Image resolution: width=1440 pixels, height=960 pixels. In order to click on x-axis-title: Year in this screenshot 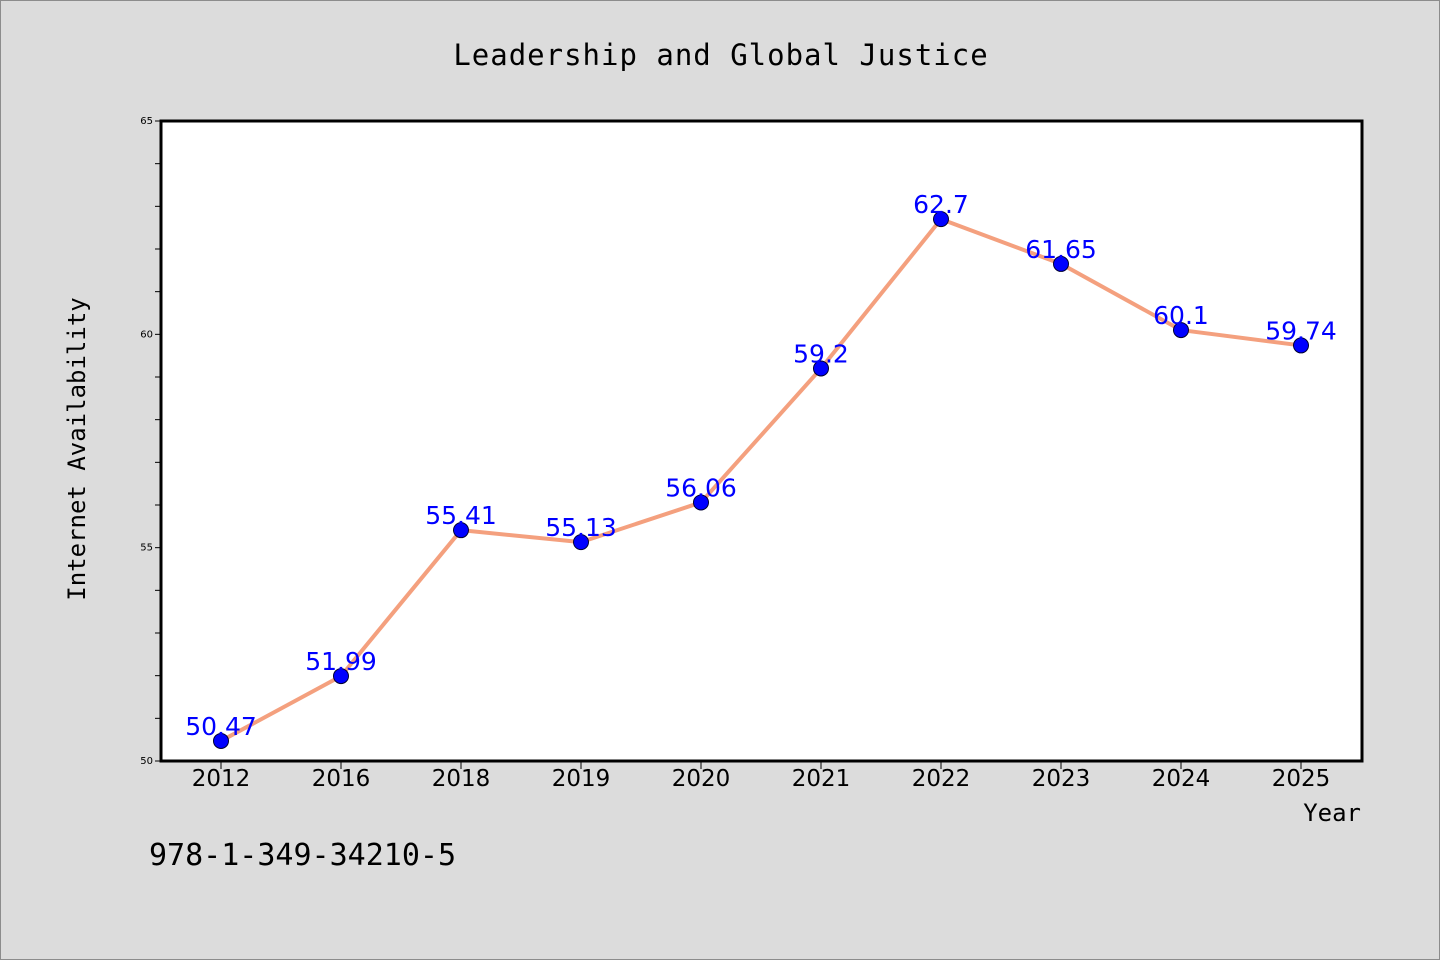, I will do `click(1332, 813)`.